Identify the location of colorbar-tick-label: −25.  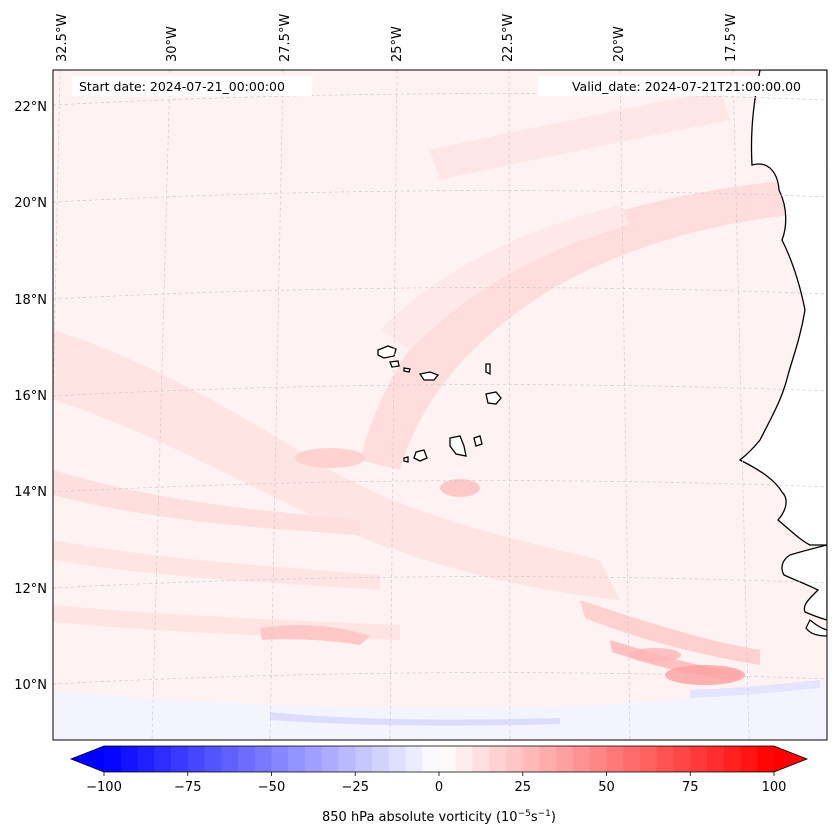
(355, 787).